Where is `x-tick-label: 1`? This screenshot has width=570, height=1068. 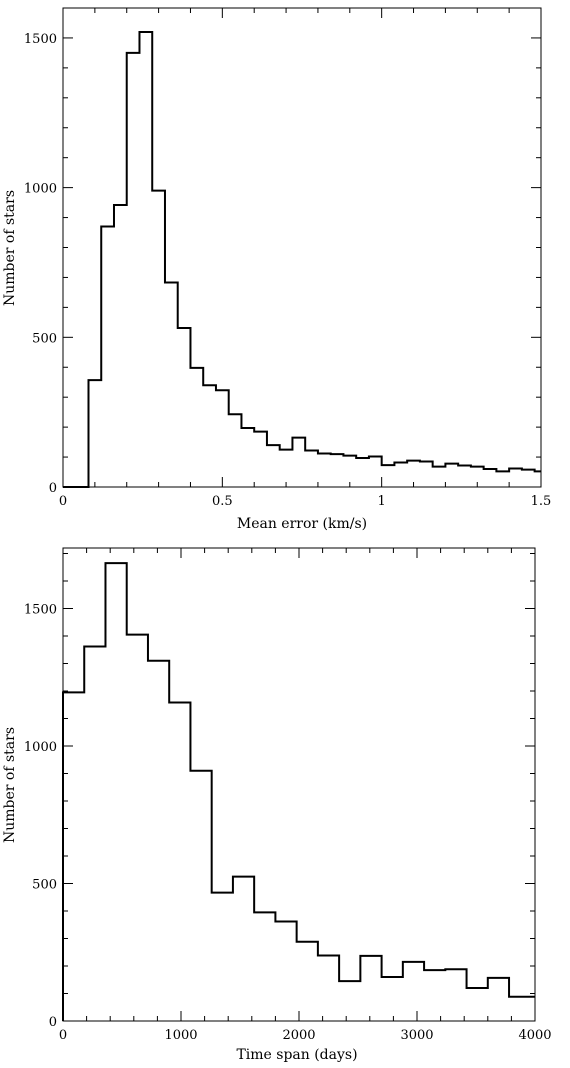
x-tick-label: 1 is located at coordinates (382, 501).